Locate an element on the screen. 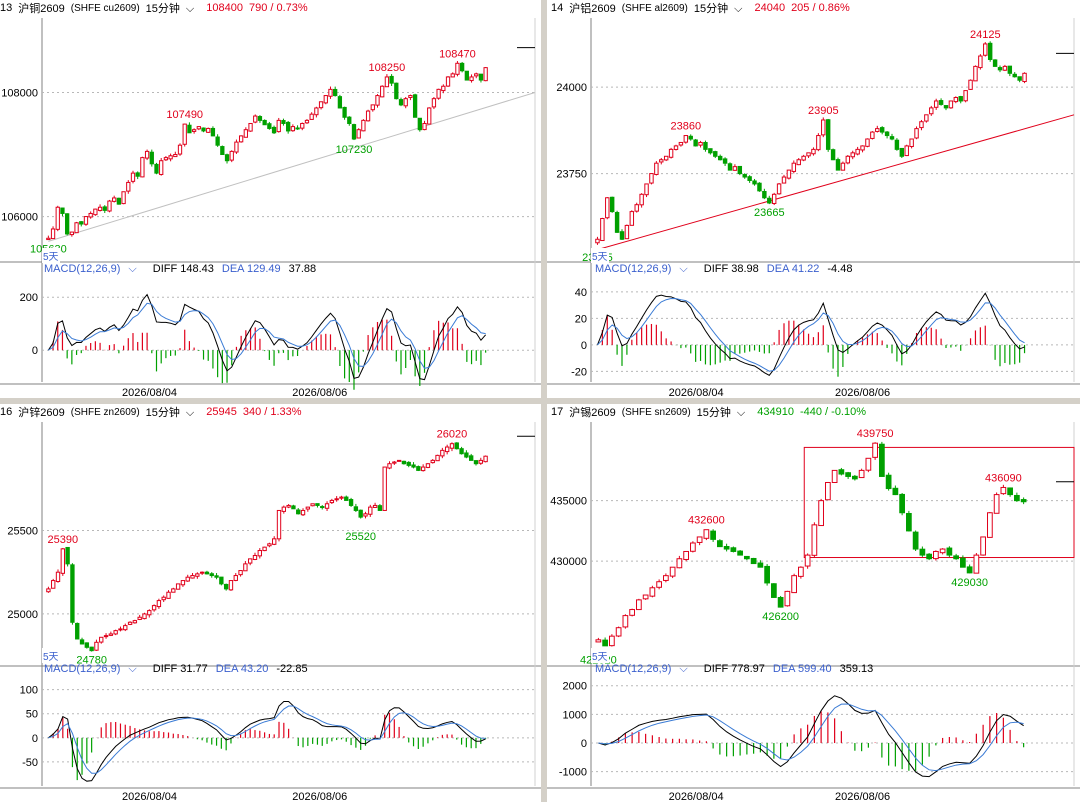  contract-name: 沪铜2609 is located at coordinates (41, 9).